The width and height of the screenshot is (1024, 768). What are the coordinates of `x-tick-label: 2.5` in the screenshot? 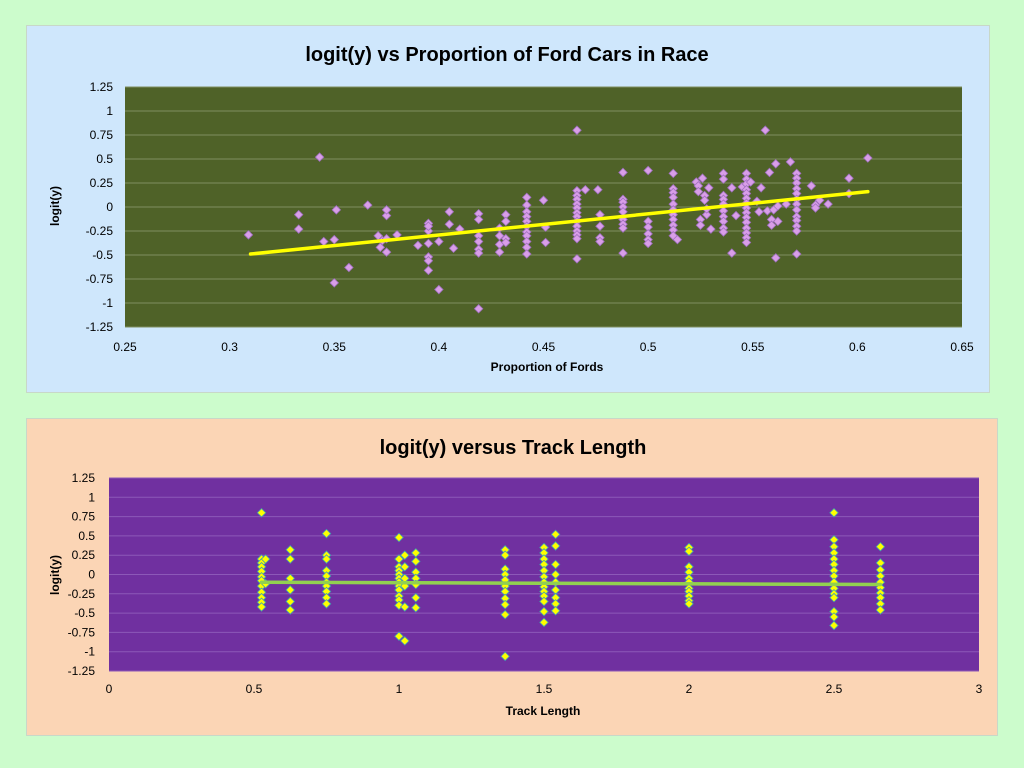 It's located at (834, 689).